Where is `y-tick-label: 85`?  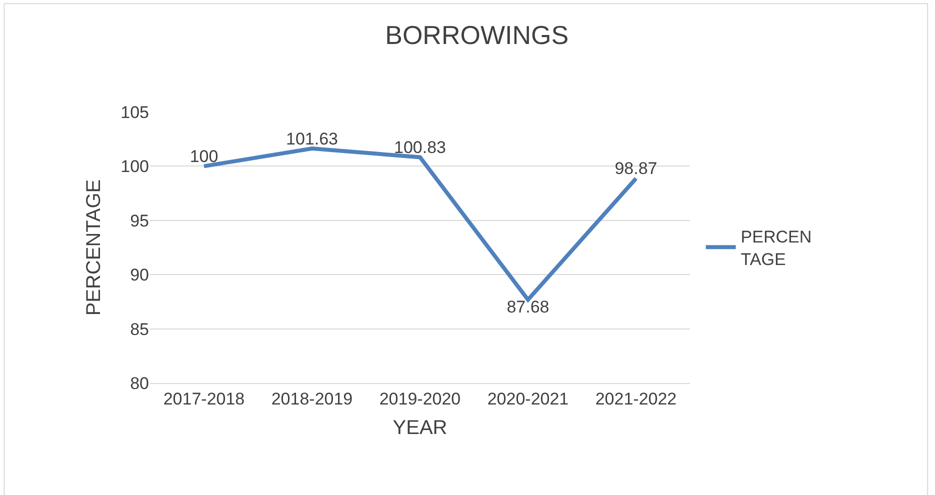
y-tick-label: 85 is located at coordinates (139, 329).